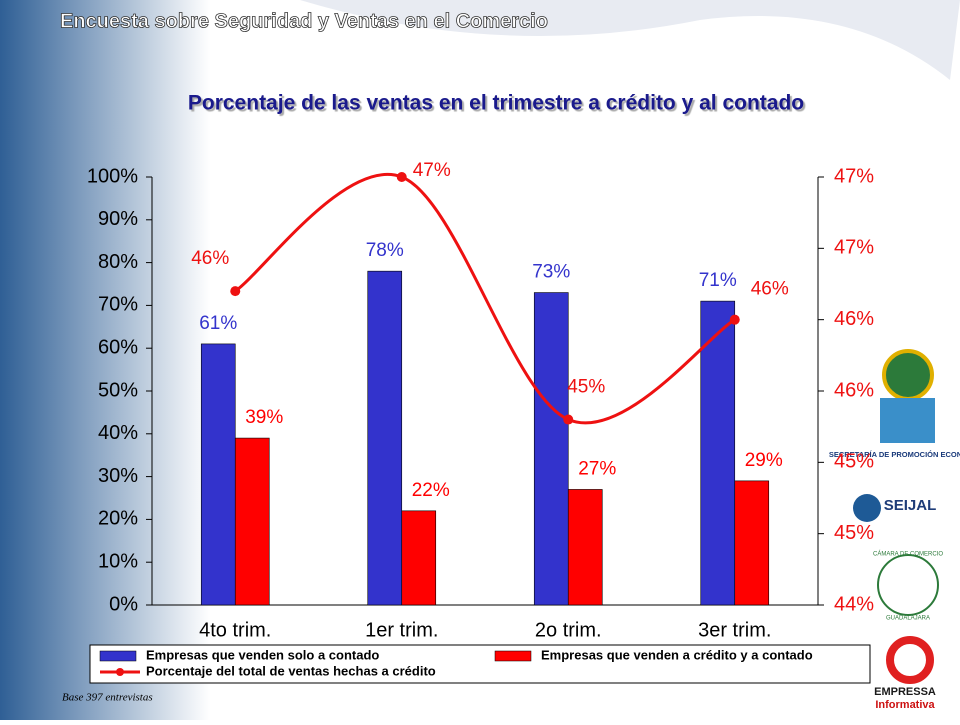 The image size is (960, 725). What do you see at coordinates (401, 630) in the screenshot?
I see `x-tick-label: 1er trim.` at bounding box center [401, 630].